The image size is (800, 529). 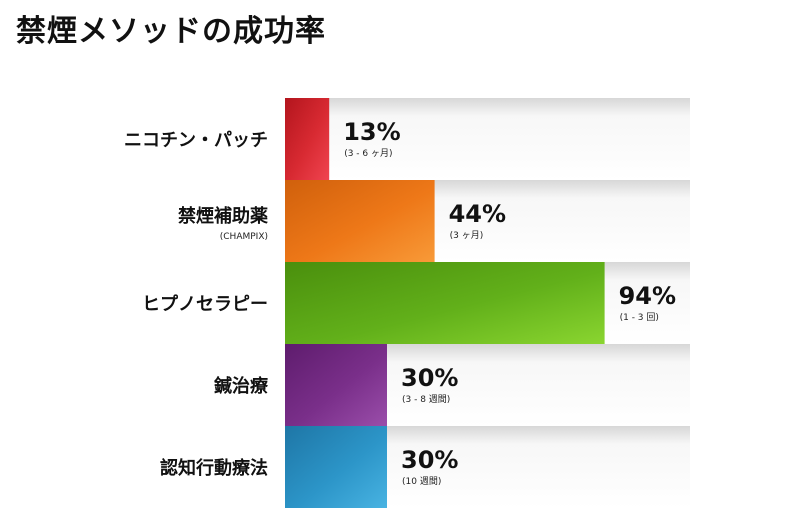 What do you see at coordinates (368, 153) in the screenshot?
I see `duration-label-1: (3 - 6 ヶ月)` at bounding box center [368, 153].